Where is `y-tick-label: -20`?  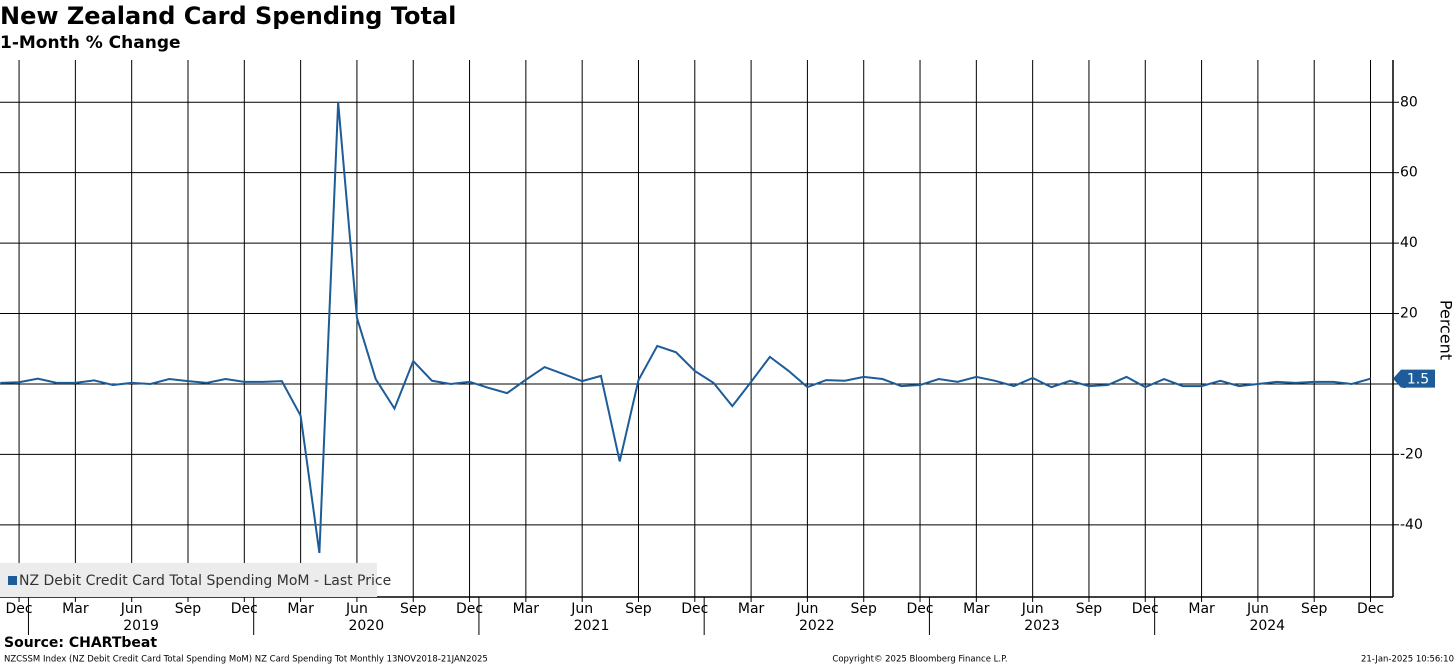 y-tick-label: -20 is located at coordinates (1411, 454).